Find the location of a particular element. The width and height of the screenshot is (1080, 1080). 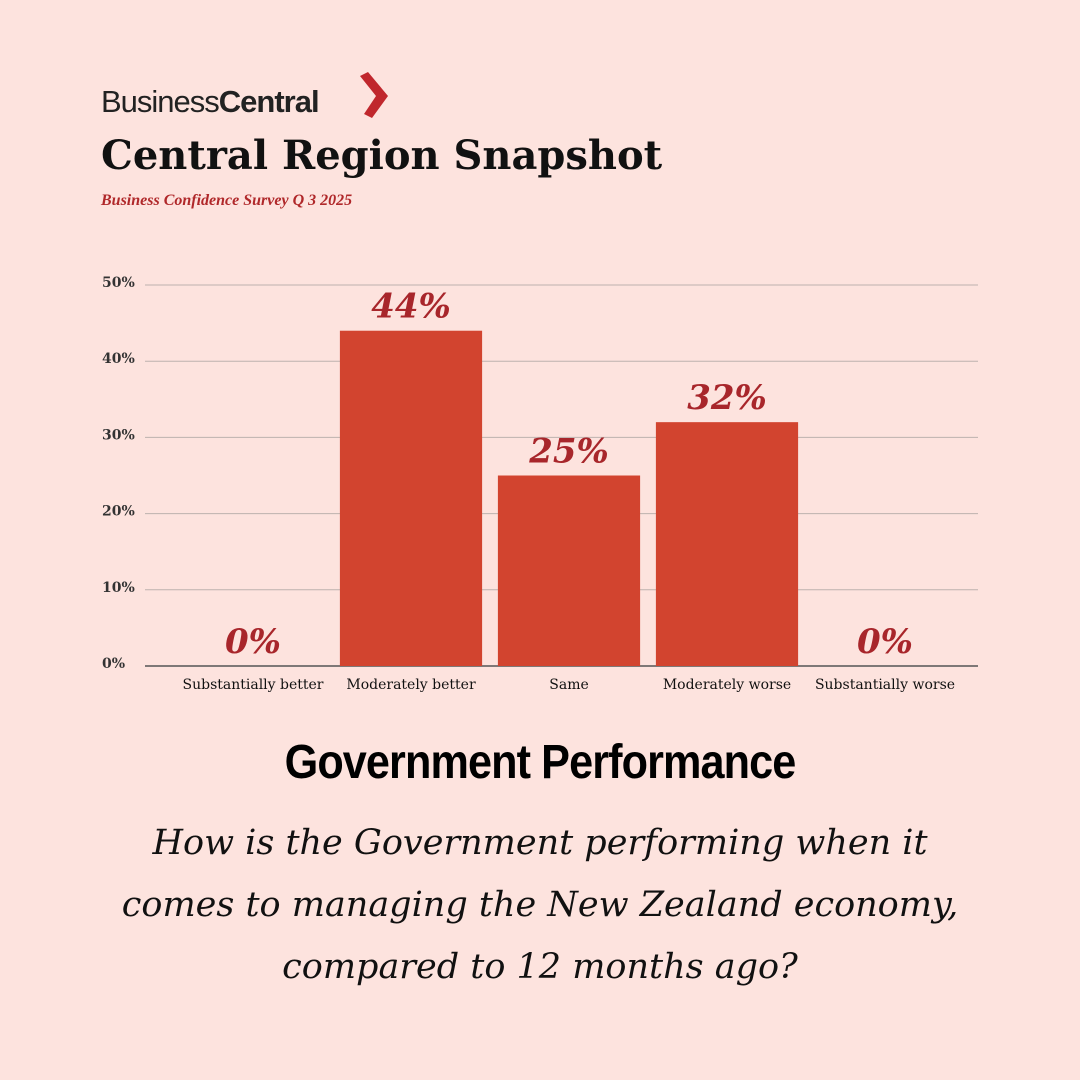

title: Central Region Snapshot is located at coordinates (382, 155).